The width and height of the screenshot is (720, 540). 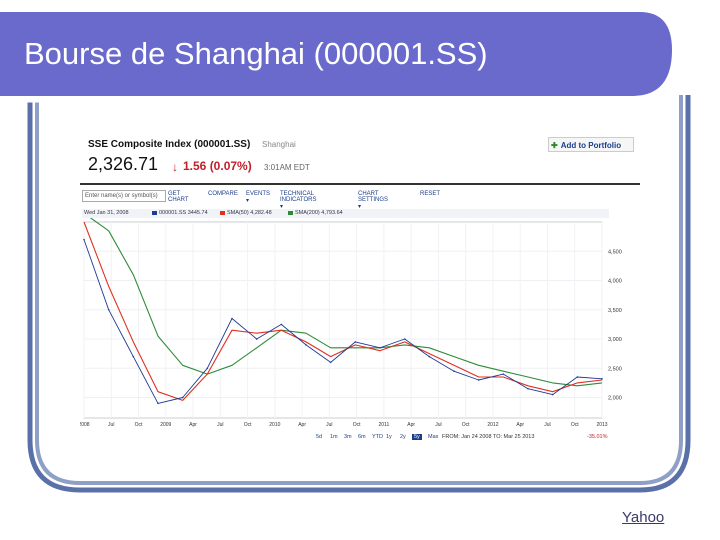 I want to click on exchange-label: Shanghai, so click(x=279, y=144).